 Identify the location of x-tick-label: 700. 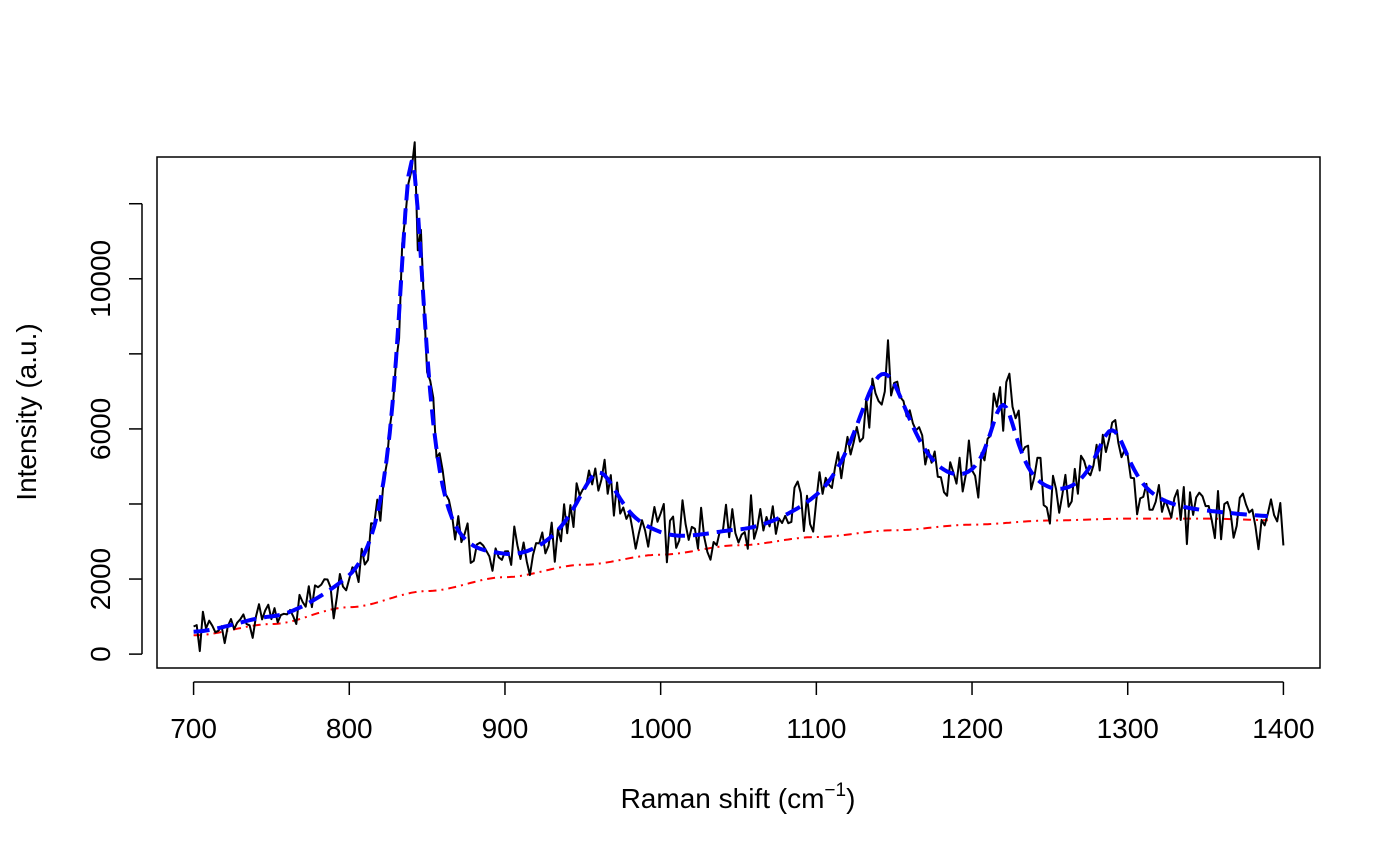
(193, 728).